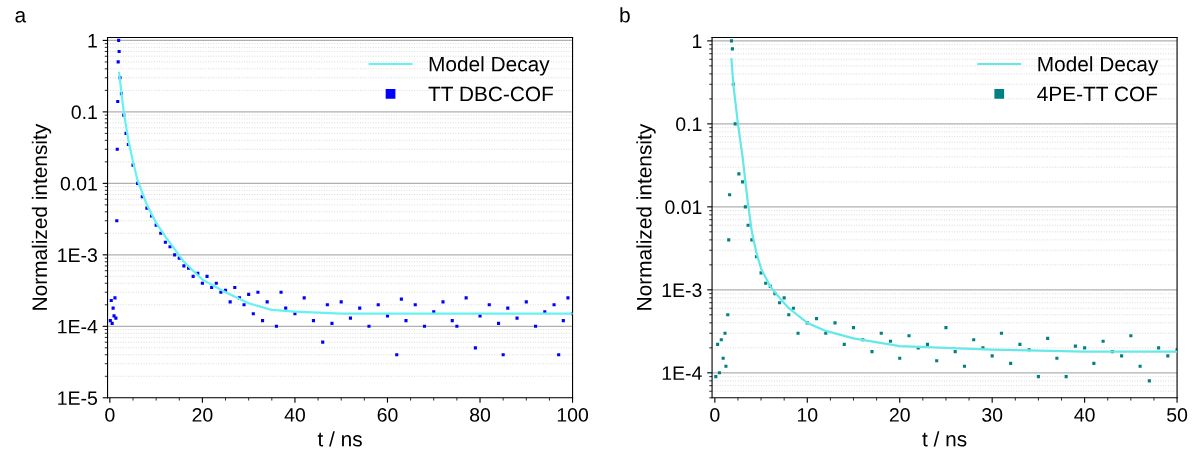 This screenshot has height=468, width=1195. What do you see at coordinates (490, 94) in the screenshot?
I see `legend-label: TT DBC-COF` at bounding box center [490, 94].